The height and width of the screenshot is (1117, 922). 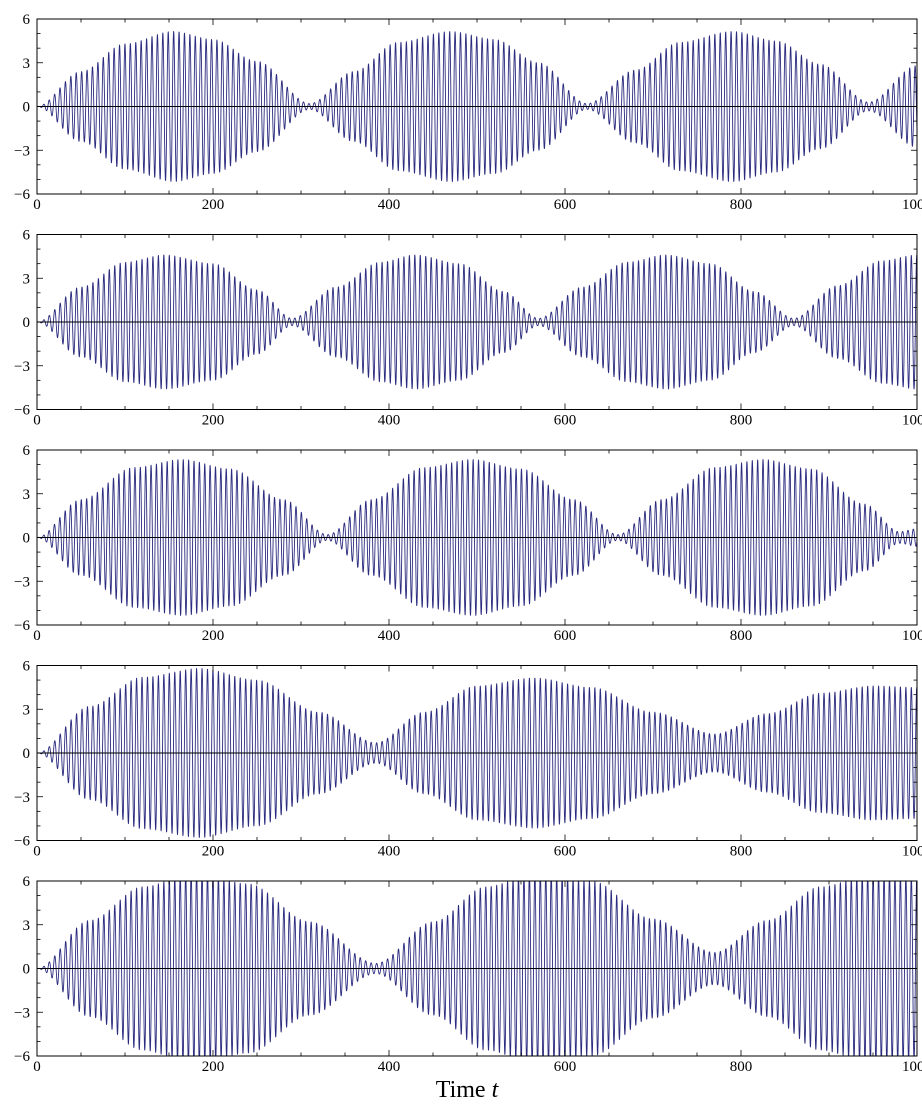 What do you see at coordinates (496, 1090) in the screenshot?
I see `x-axis-title-symbol: t` at bounding box center [496, 1090].